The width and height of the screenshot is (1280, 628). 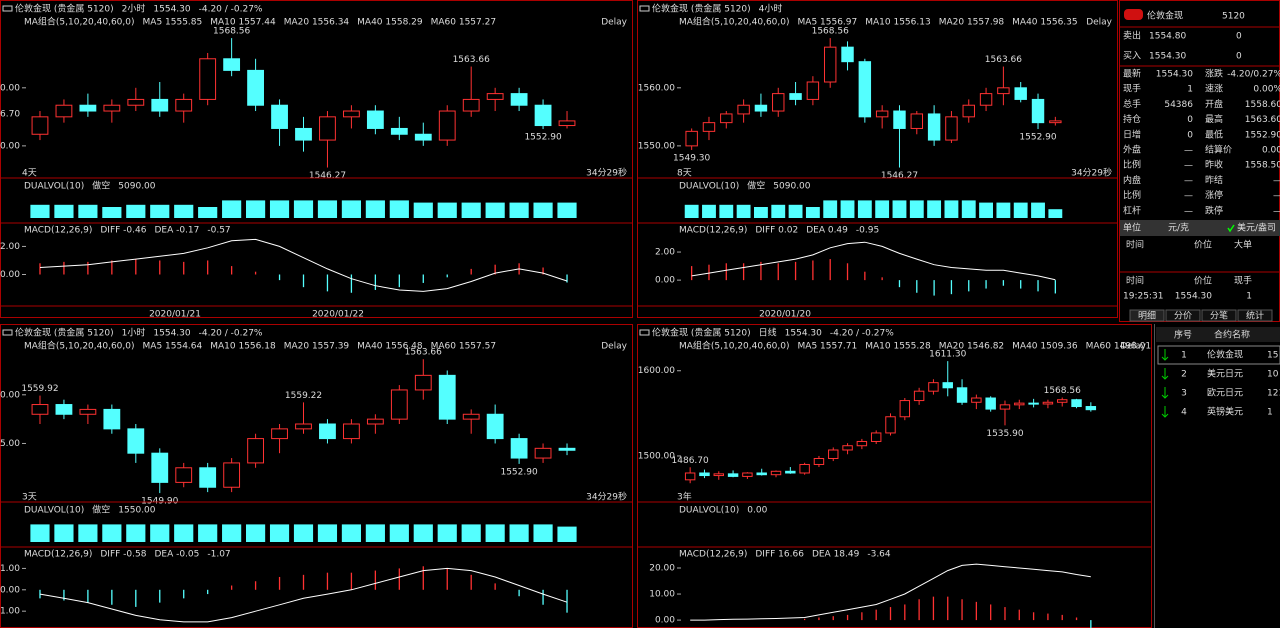 I want to click on y-tick-label: 55.00, so click(x=10, y=444).